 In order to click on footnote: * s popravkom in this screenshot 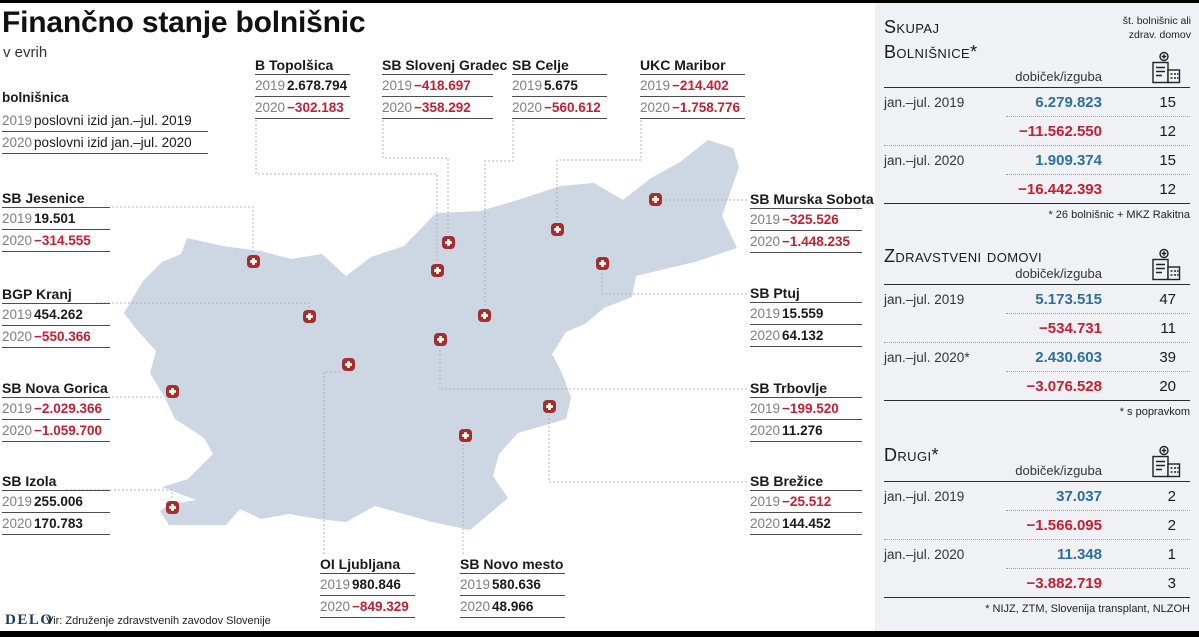, I will do `click(1154, 412)`.